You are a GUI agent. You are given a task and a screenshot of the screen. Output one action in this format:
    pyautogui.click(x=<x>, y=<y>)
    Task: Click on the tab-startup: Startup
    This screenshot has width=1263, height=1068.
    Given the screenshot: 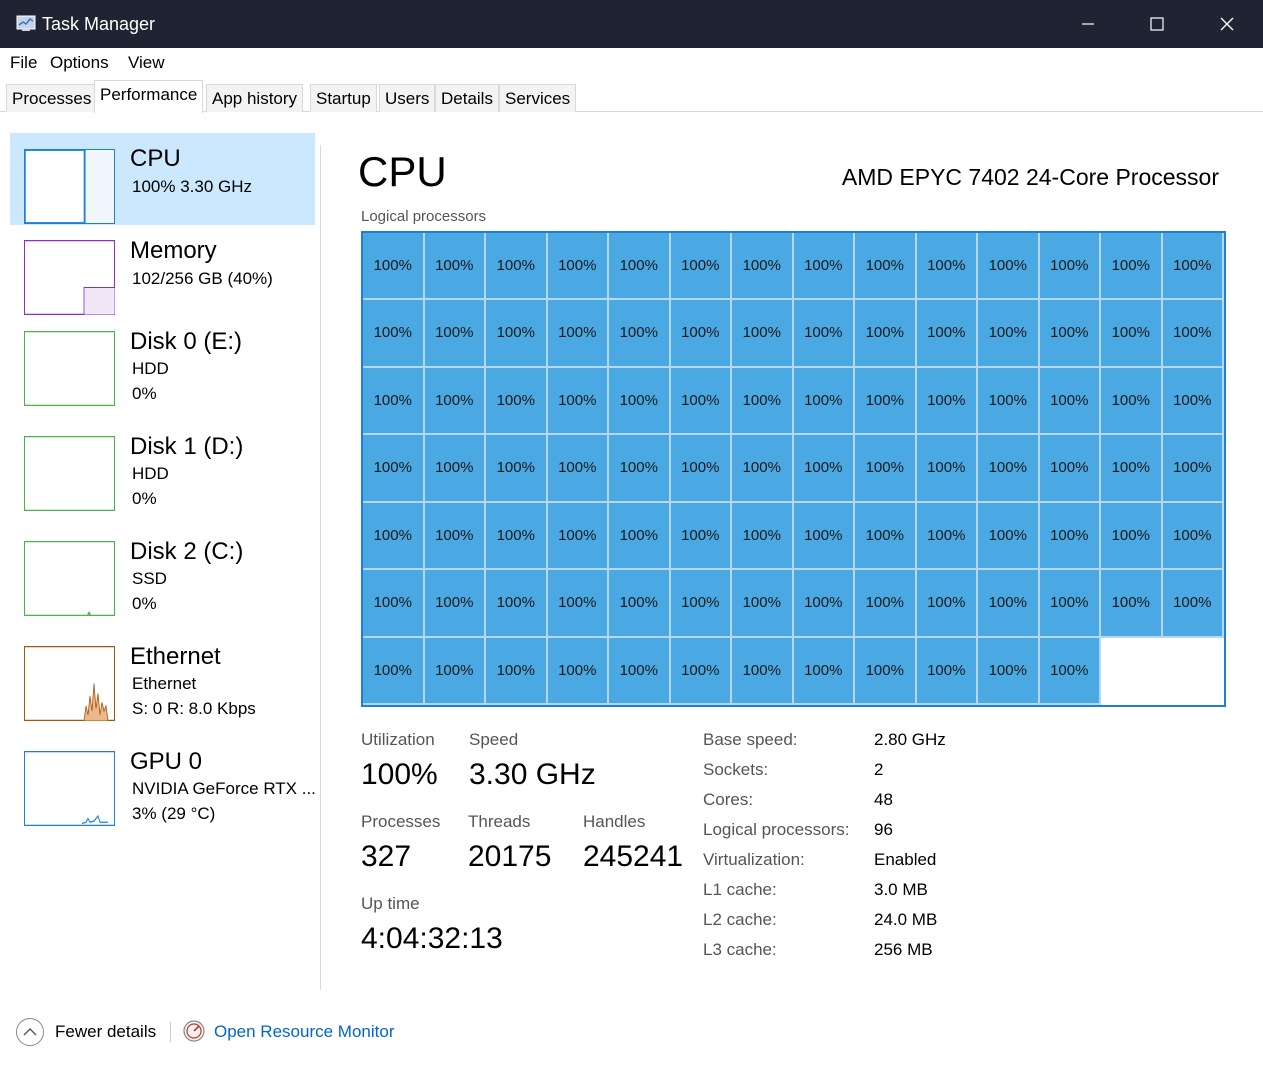 What is the action you would take?
    pyautogui.click(x=343, y=98)
    